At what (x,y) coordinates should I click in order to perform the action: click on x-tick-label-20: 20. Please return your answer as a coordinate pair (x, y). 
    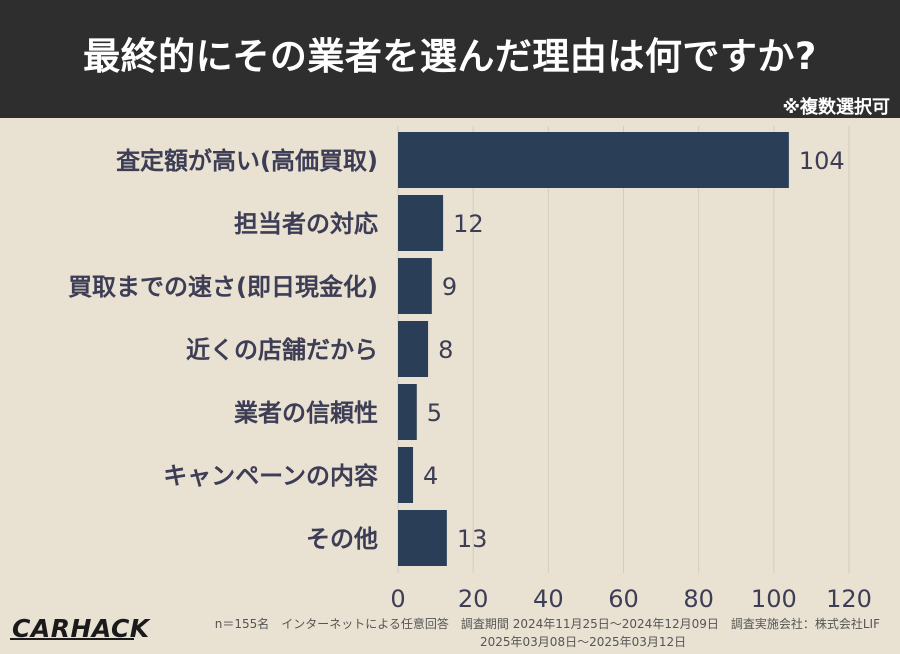
    Looking at the image, I should click on (473, 596).